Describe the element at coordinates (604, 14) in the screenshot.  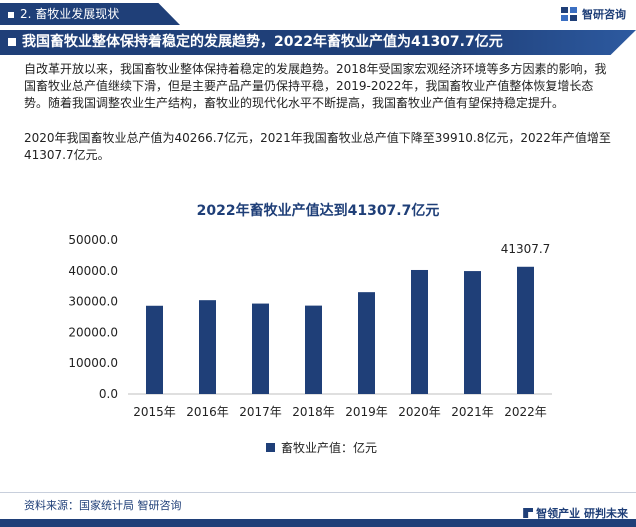
I see `brand-name: 智研咨询` at that location.